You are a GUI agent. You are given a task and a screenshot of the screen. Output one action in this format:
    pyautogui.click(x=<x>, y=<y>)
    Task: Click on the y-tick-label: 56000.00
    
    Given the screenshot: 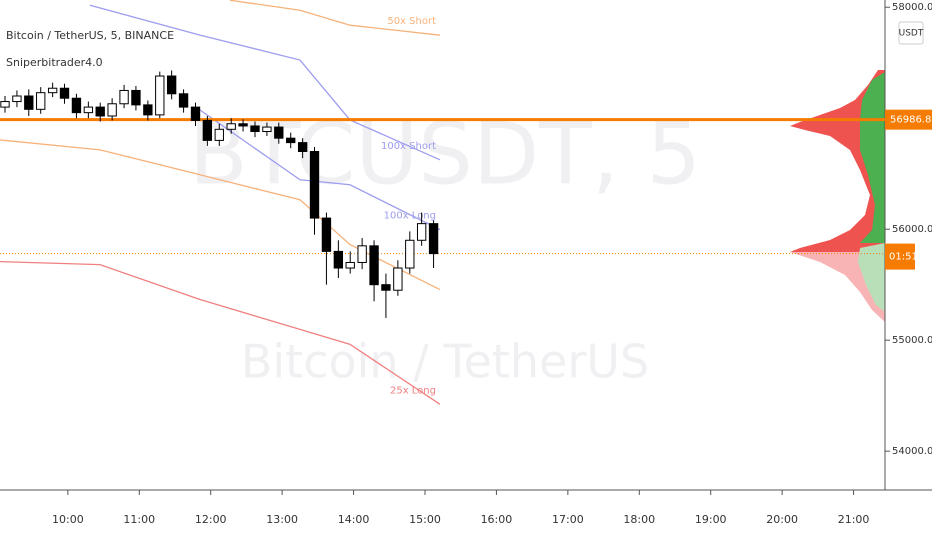 What is the action you would take?
    pyautogui.click(x=912, y=229)
    